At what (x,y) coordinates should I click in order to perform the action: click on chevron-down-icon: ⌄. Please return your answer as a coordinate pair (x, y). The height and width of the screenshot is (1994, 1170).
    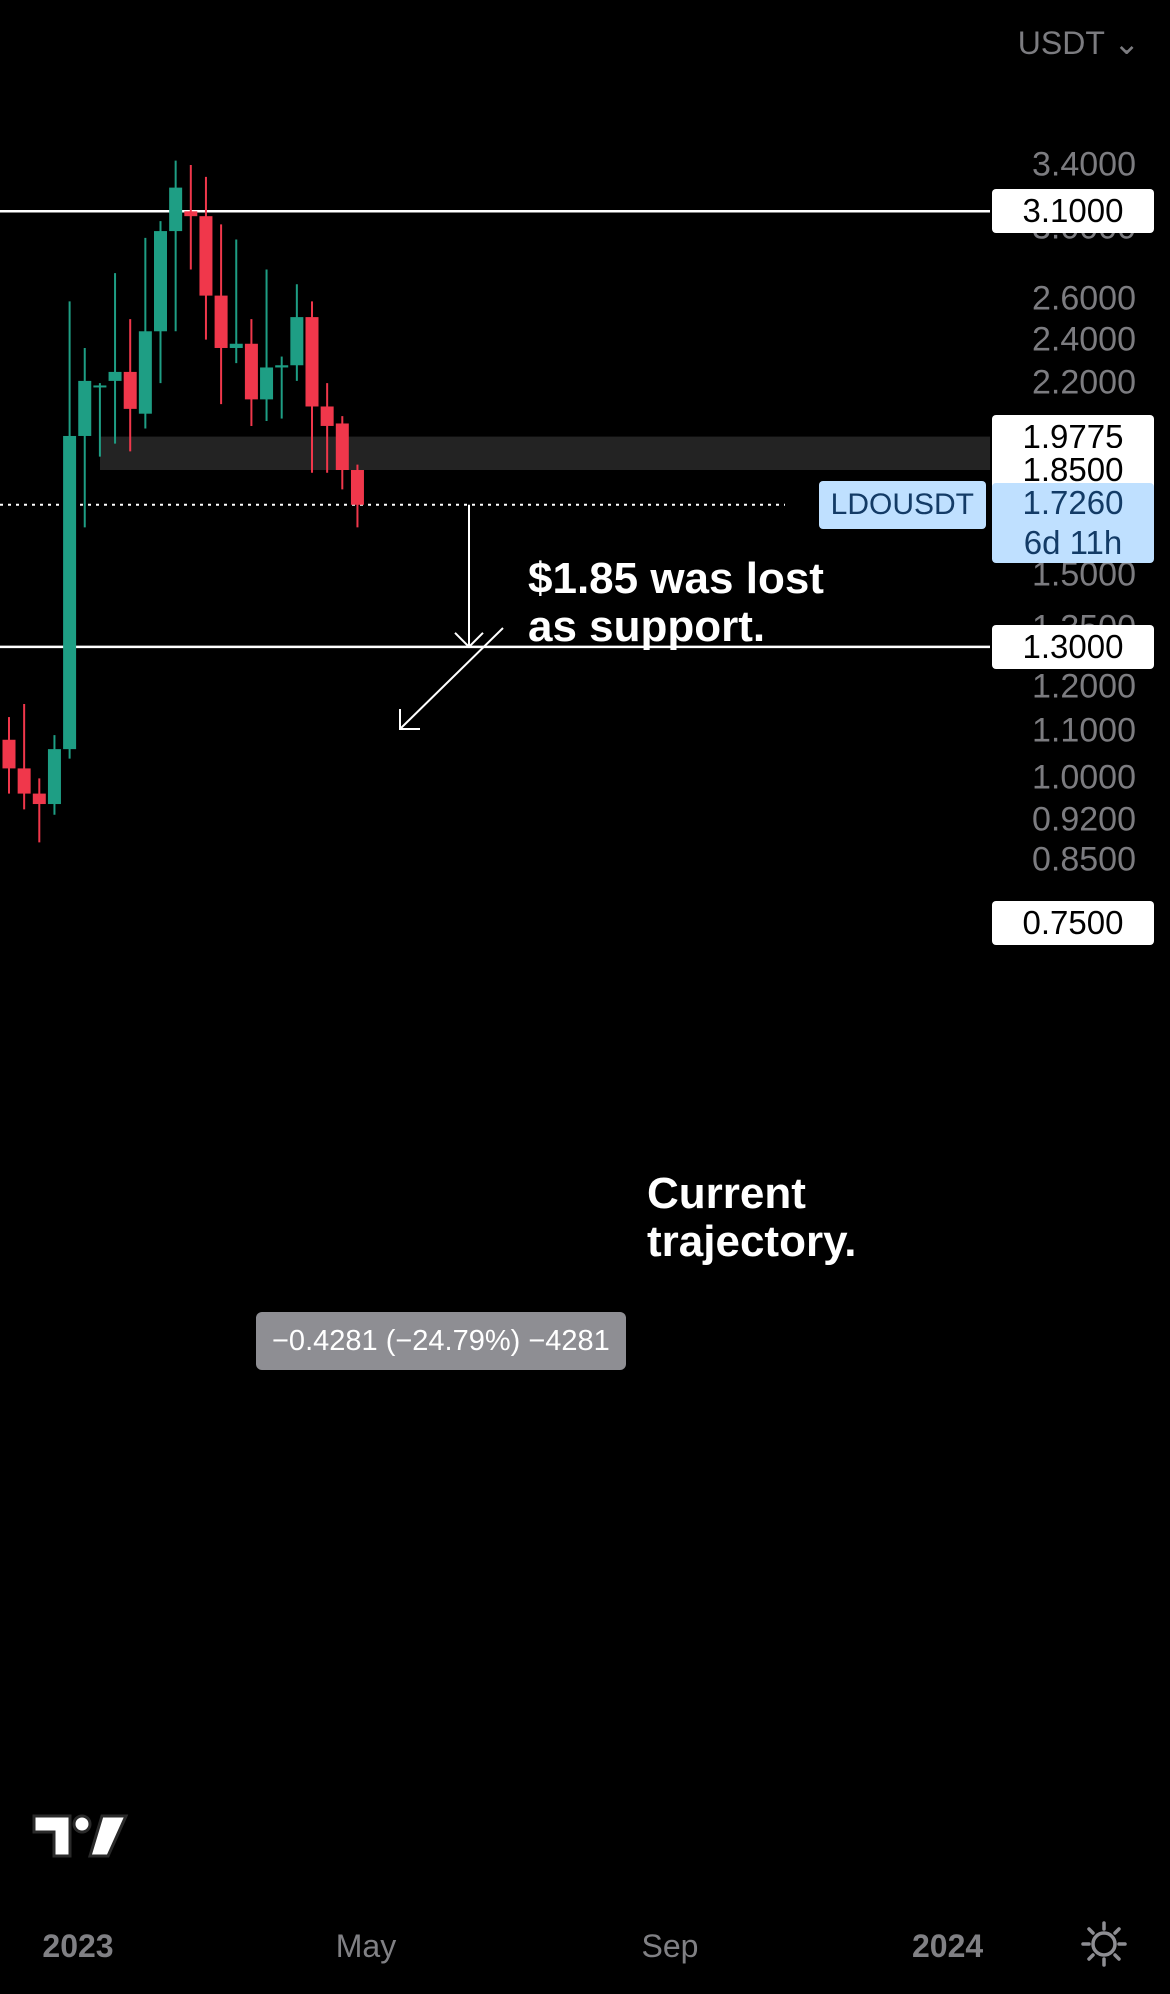
    Looking at the image, I should click on (1126, 43).